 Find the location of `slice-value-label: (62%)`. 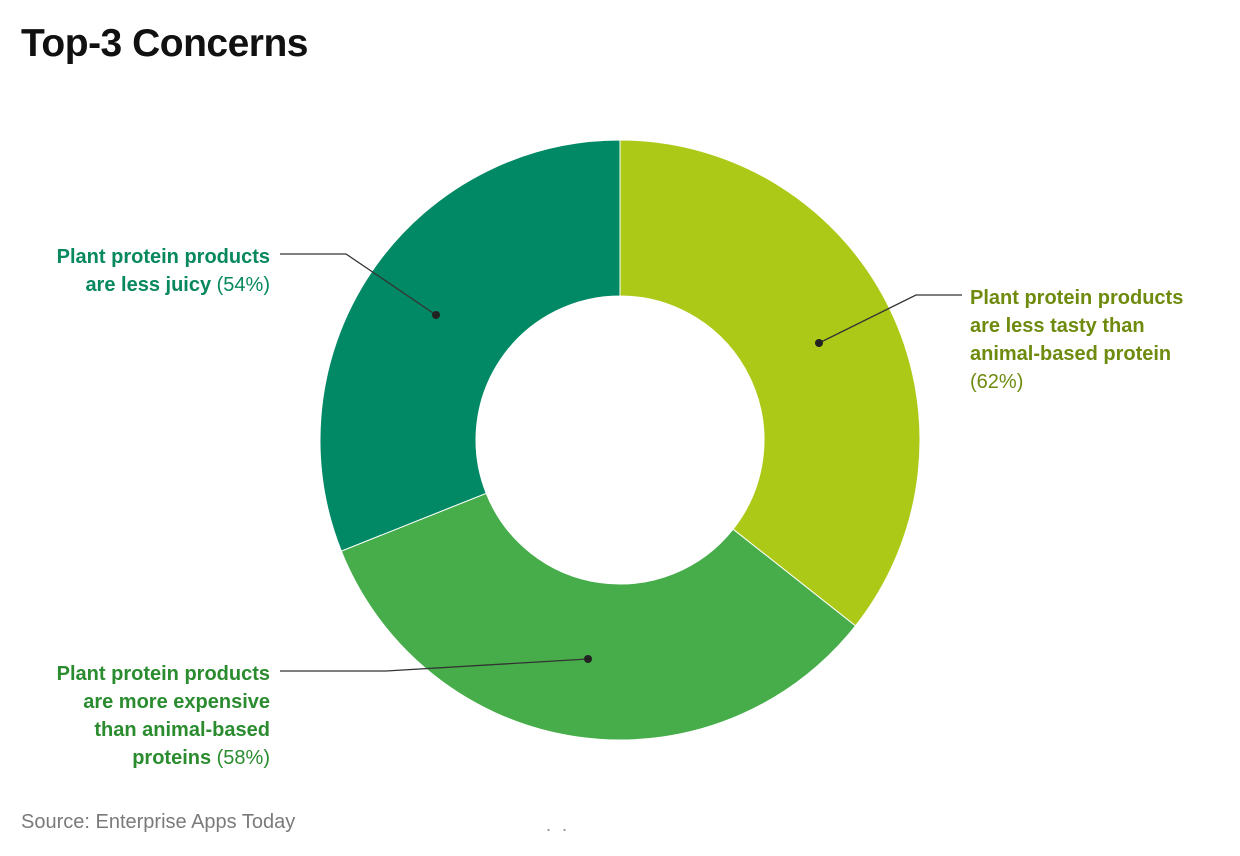

slice-value-label: (62%) is located at coordinates (996, 382).